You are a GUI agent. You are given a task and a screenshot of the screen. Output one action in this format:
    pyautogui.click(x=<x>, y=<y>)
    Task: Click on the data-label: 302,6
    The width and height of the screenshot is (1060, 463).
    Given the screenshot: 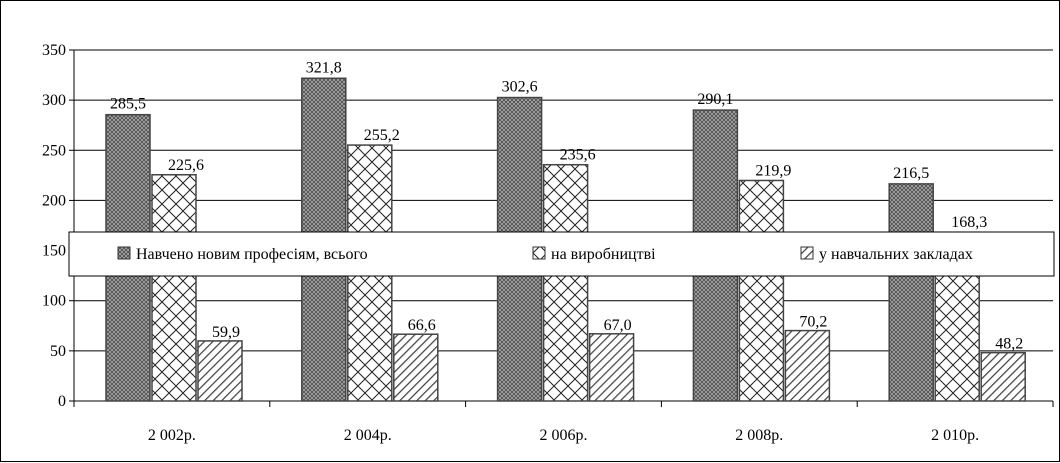 What is the action you would take?
    pyautogui.click(x=520, y=87)
    